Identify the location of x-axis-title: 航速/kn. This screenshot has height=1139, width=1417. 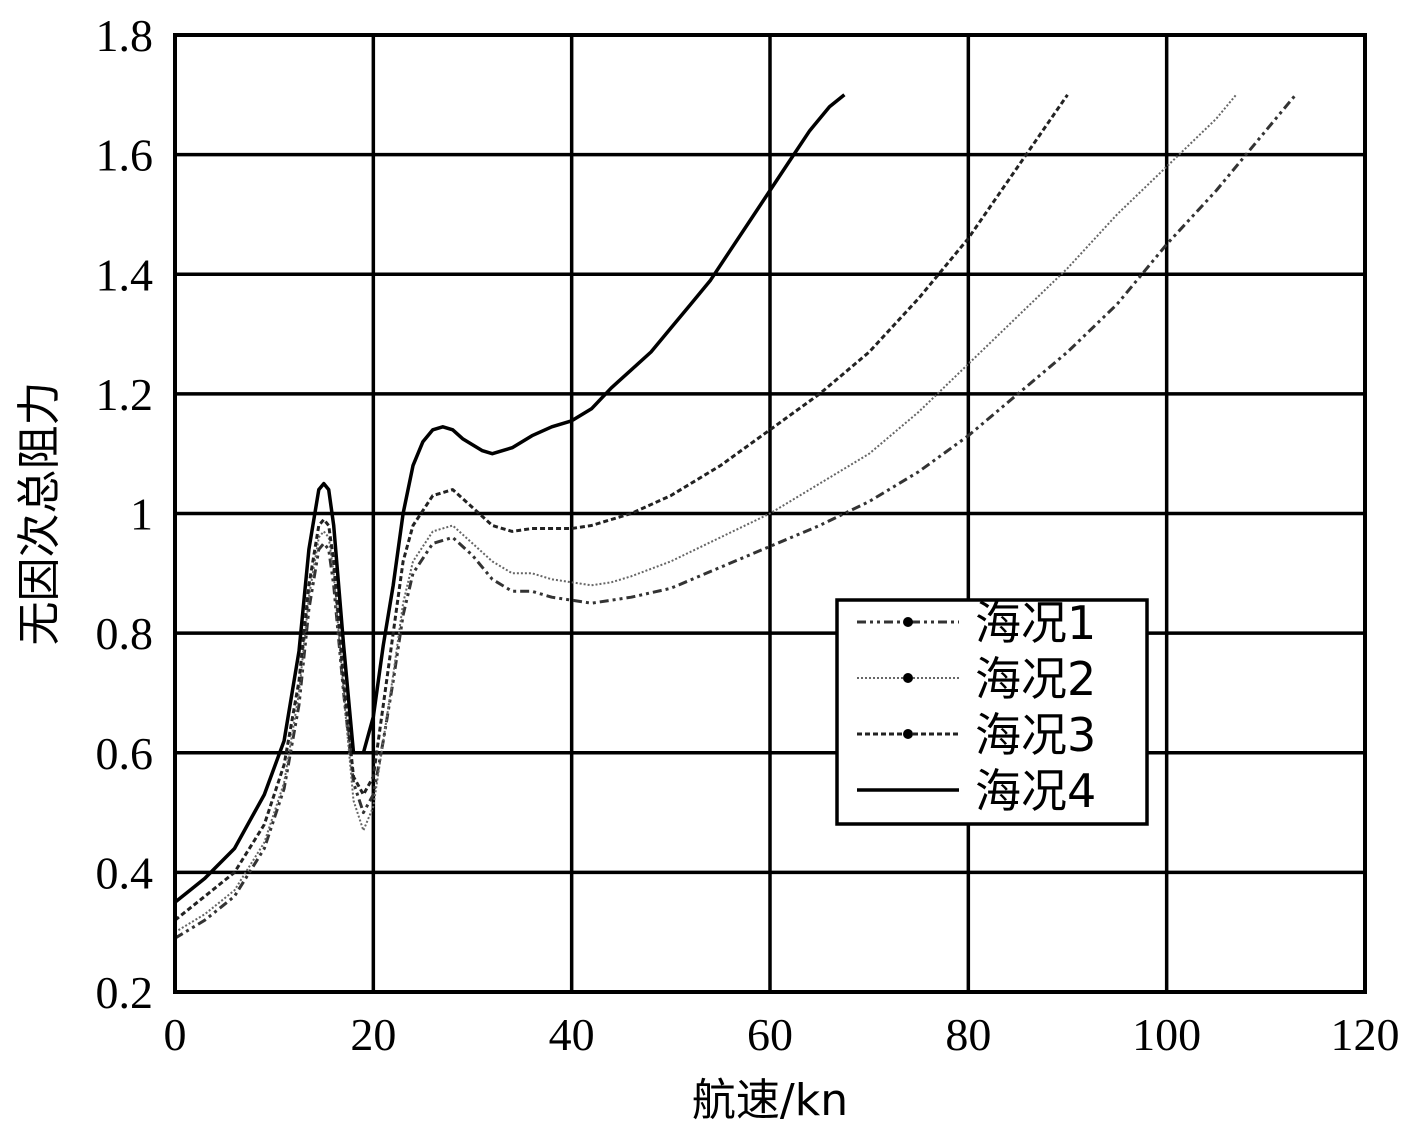
(770, 1100).